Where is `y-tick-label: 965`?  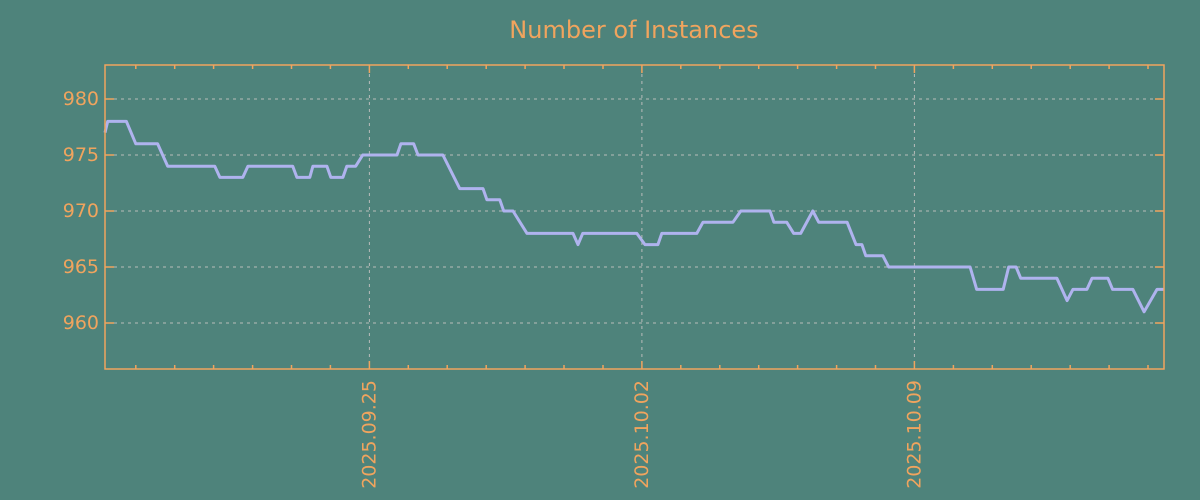 y-tick-label: 965 is located at coordinates (81, 267).